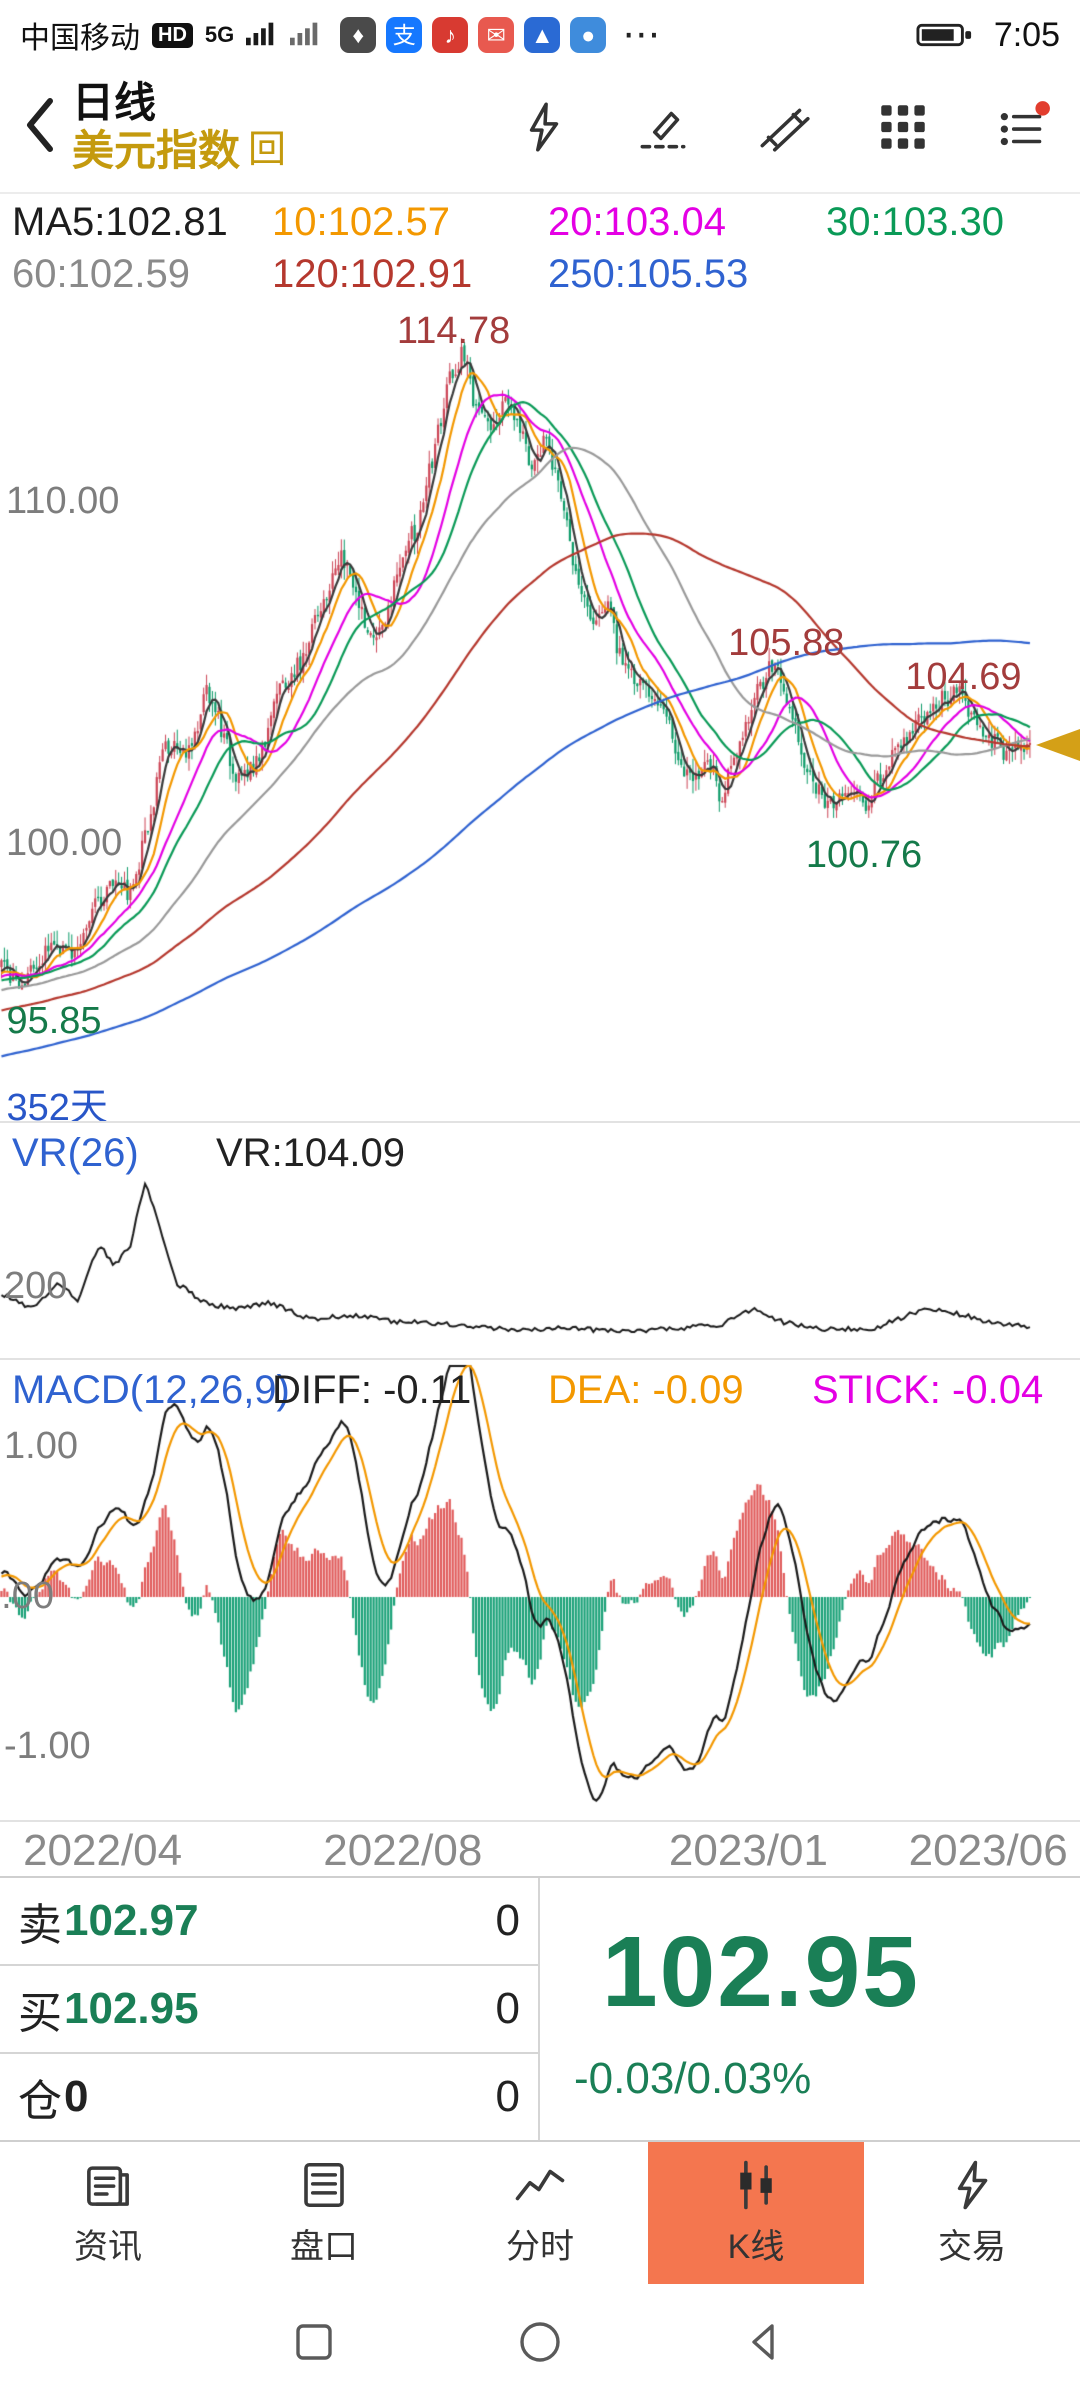 The width and height of the screenshot is (1080, 2400). I want to click on tab-trade: 交易, so click(972, 2213).